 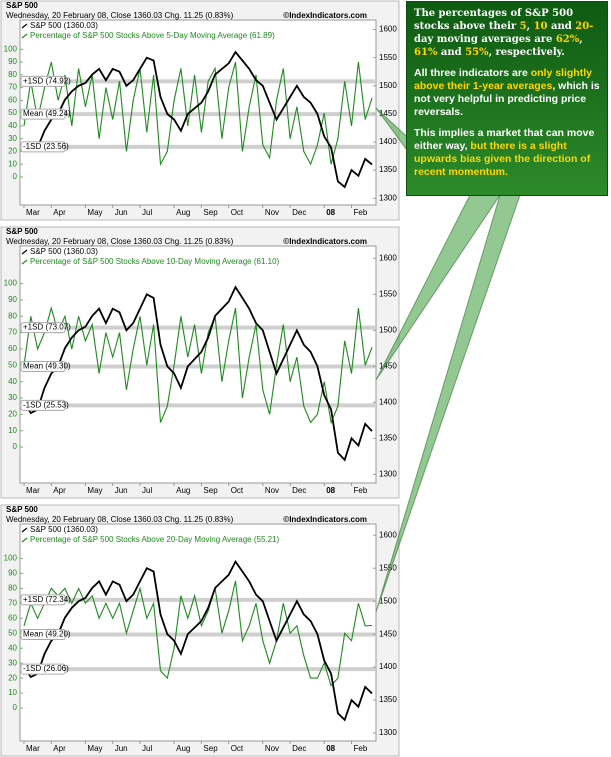 What do you see at coordinates (12, 662) in the screenshot?
I see `y-tick-label: 30` at bounding box center [12, 662].